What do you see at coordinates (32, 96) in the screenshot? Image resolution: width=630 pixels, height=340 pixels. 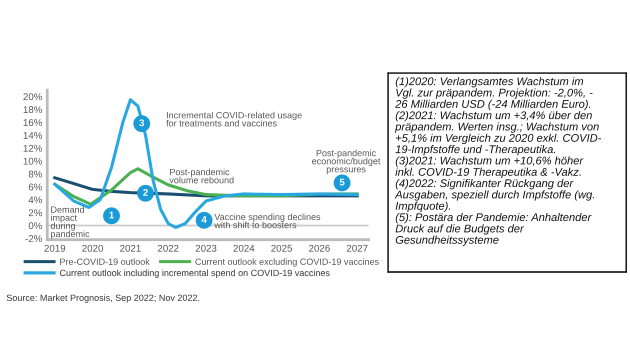 I see `y-tick-label: 20%` at bounding box center [32, 96].